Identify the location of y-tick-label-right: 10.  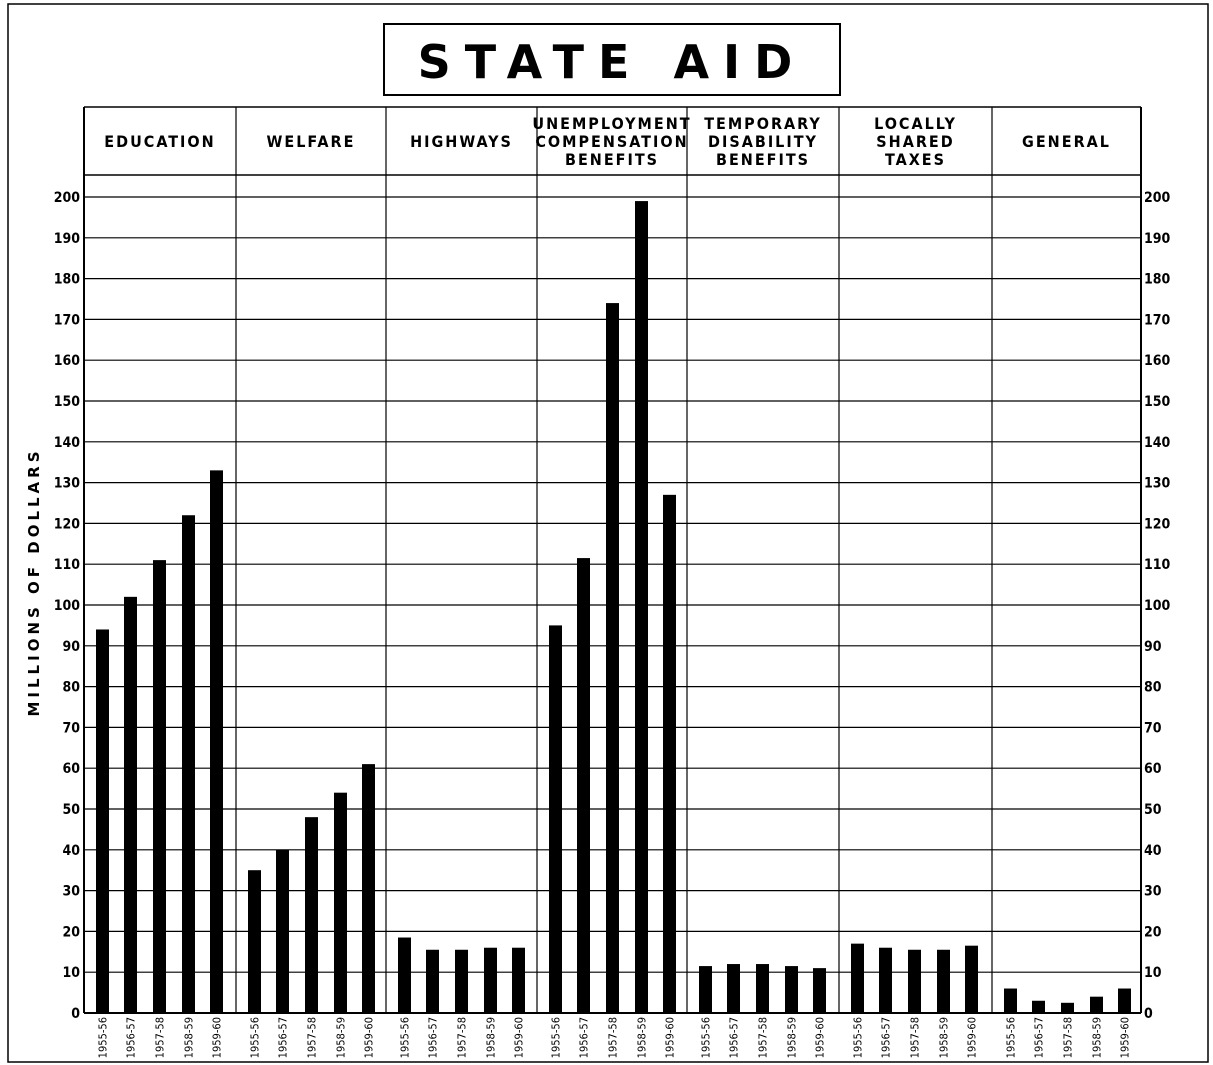
(1153, 973).